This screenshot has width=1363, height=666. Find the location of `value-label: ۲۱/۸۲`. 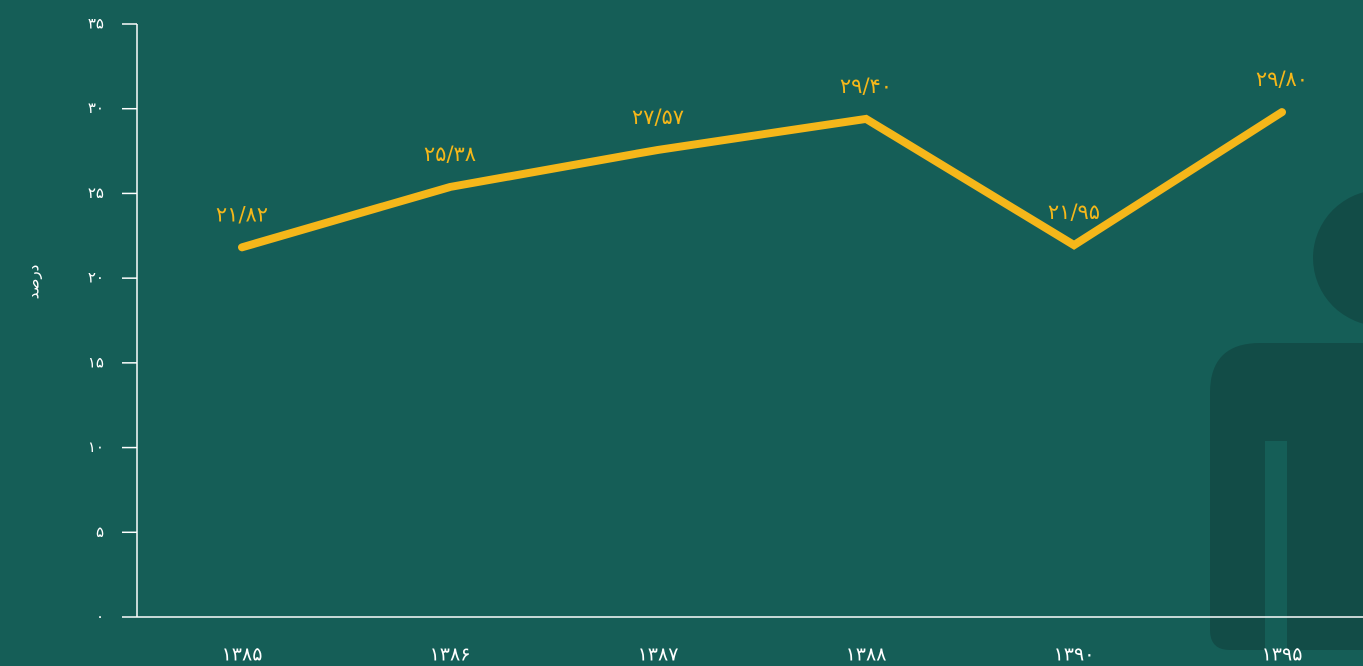

value-label: ۲۱/۸۲ is located at coordinates (242, 214).